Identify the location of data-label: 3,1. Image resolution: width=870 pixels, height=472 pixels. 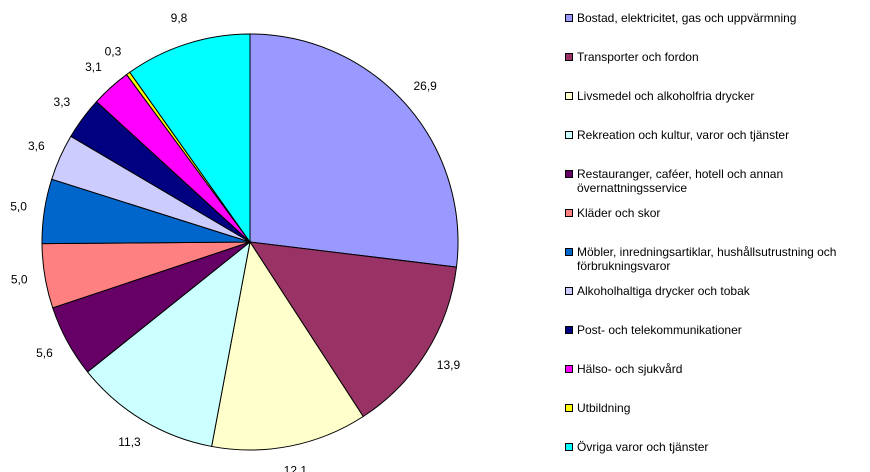
(93, 67).